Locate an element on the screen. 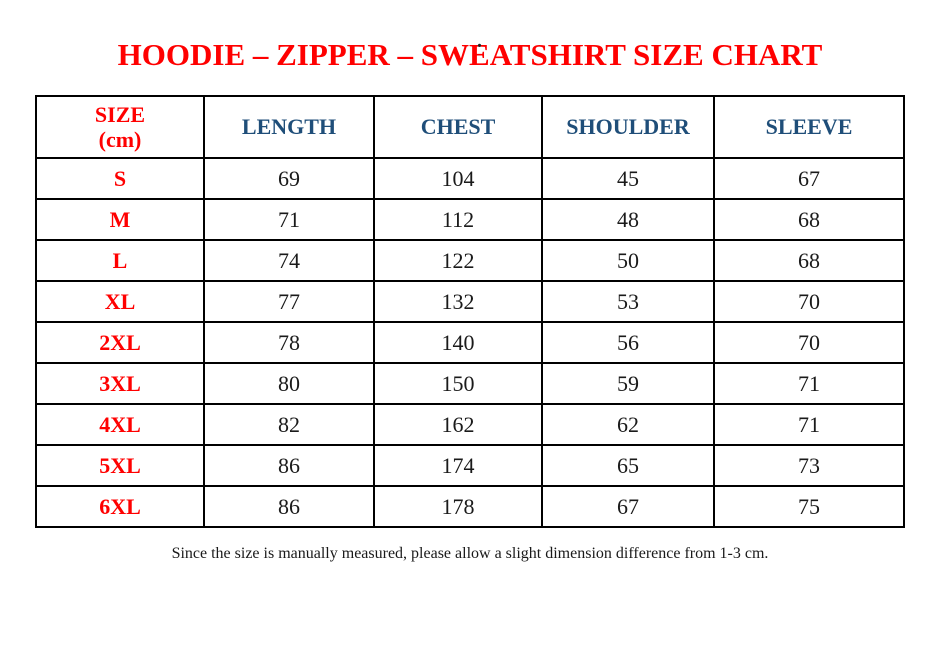 The width and height of the screenshot is (940, 661). chest-cell: 122 is located at coordinates (458, 260).